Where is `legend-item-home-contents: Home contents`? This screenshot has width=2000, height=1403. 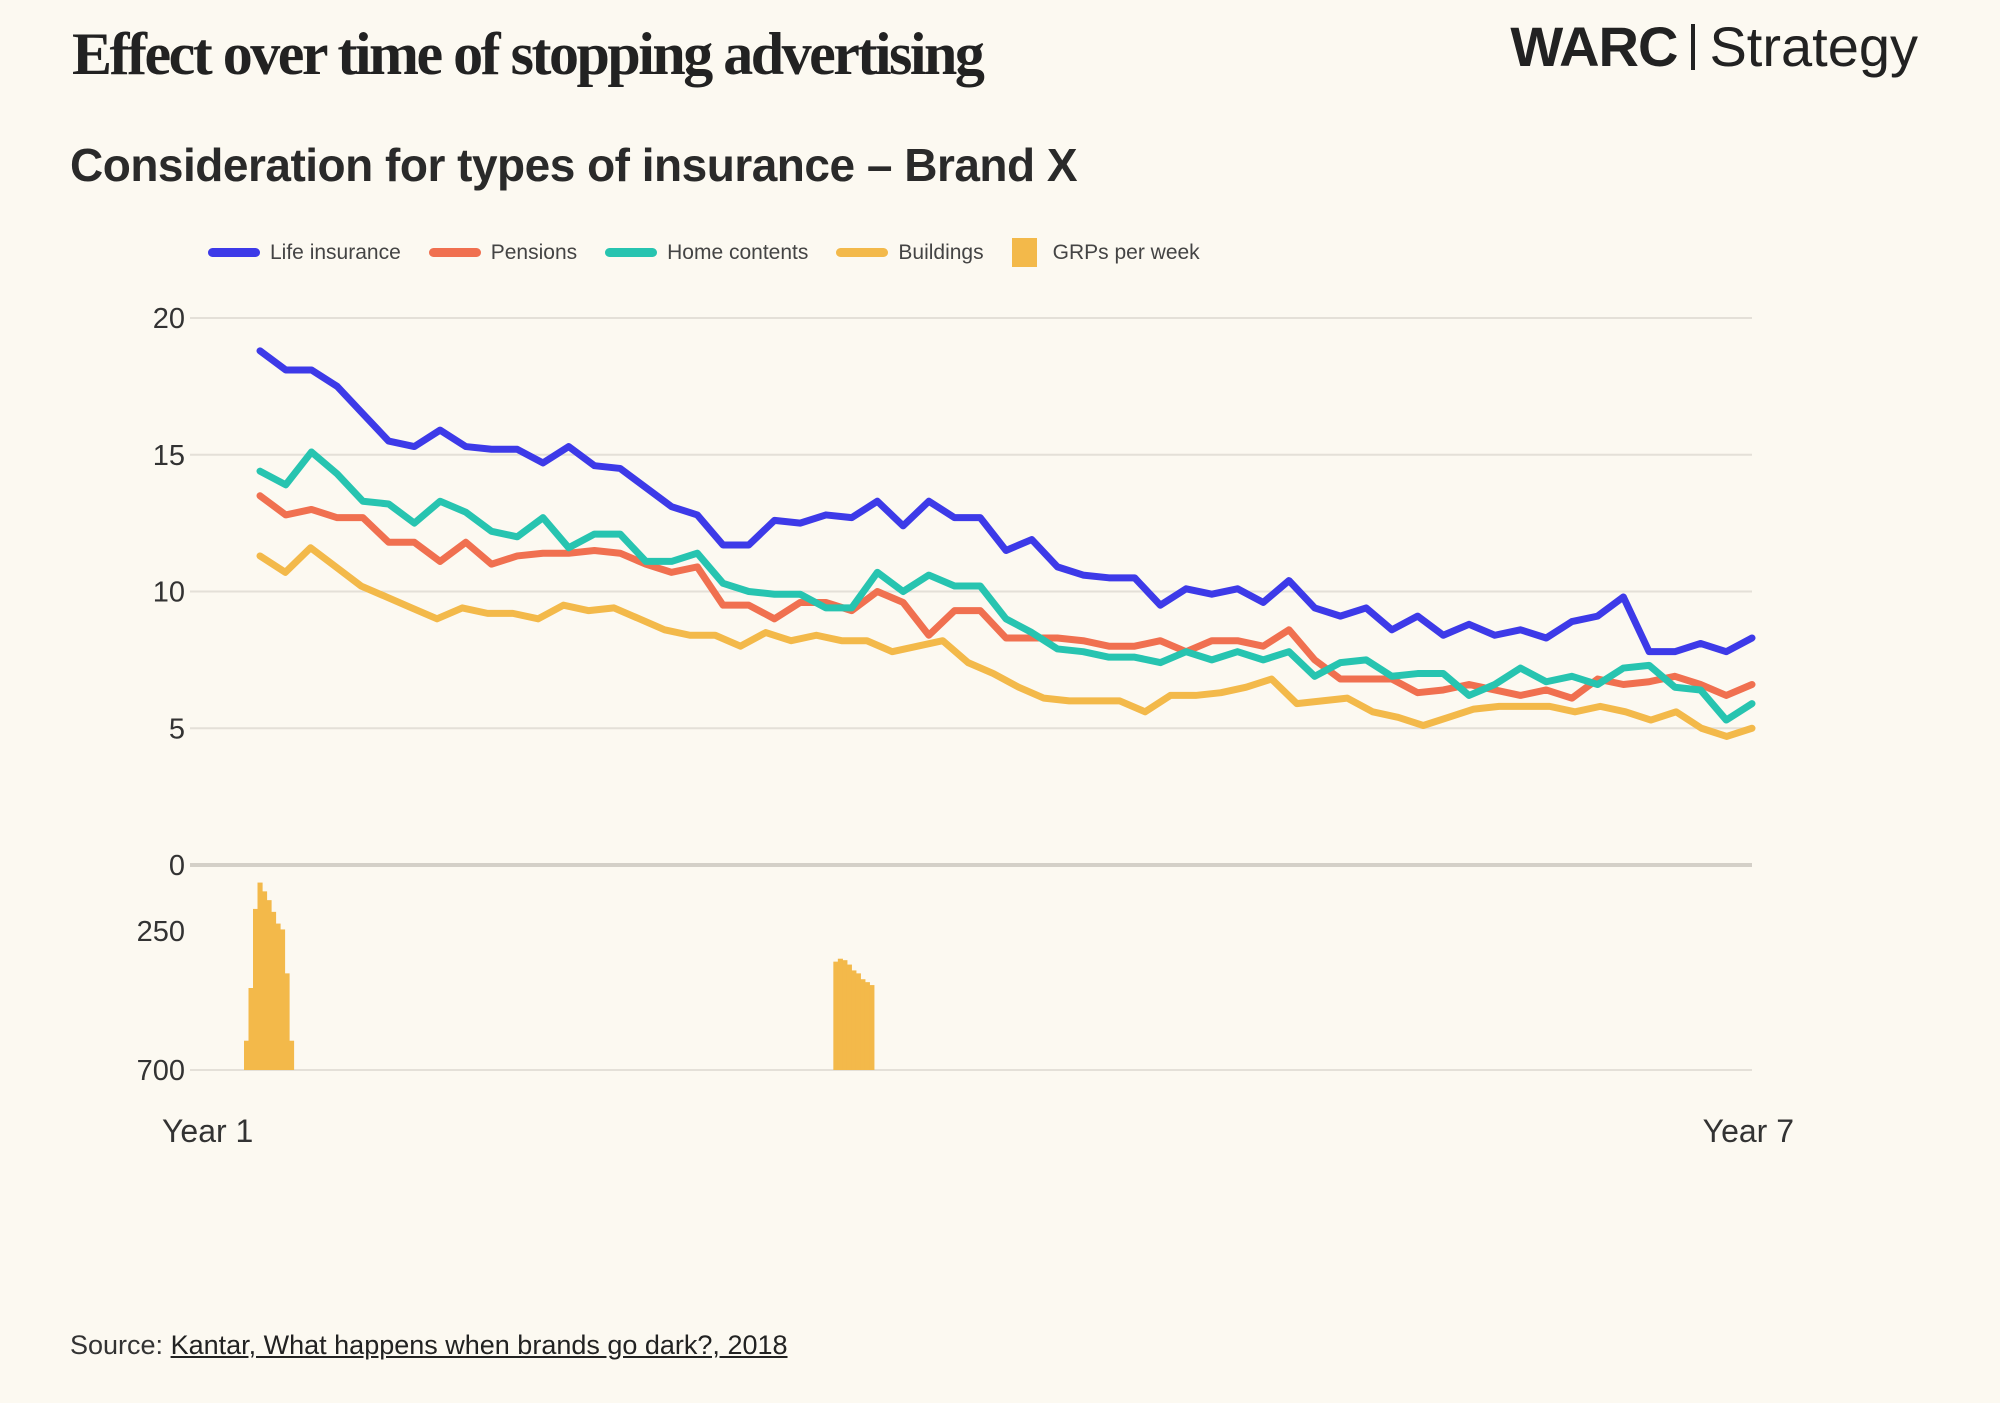 legend-item-home-contents: Home contents is located at coordinates (706, 253).